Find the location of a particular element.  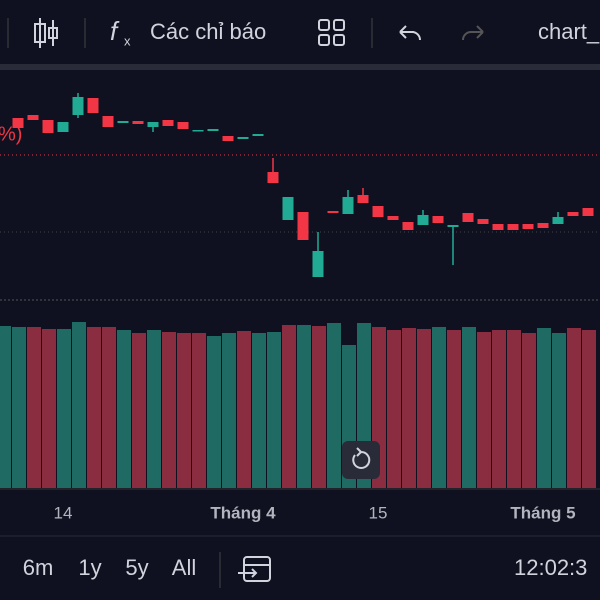

range-button: 5y is located at coordinates (136, 567).